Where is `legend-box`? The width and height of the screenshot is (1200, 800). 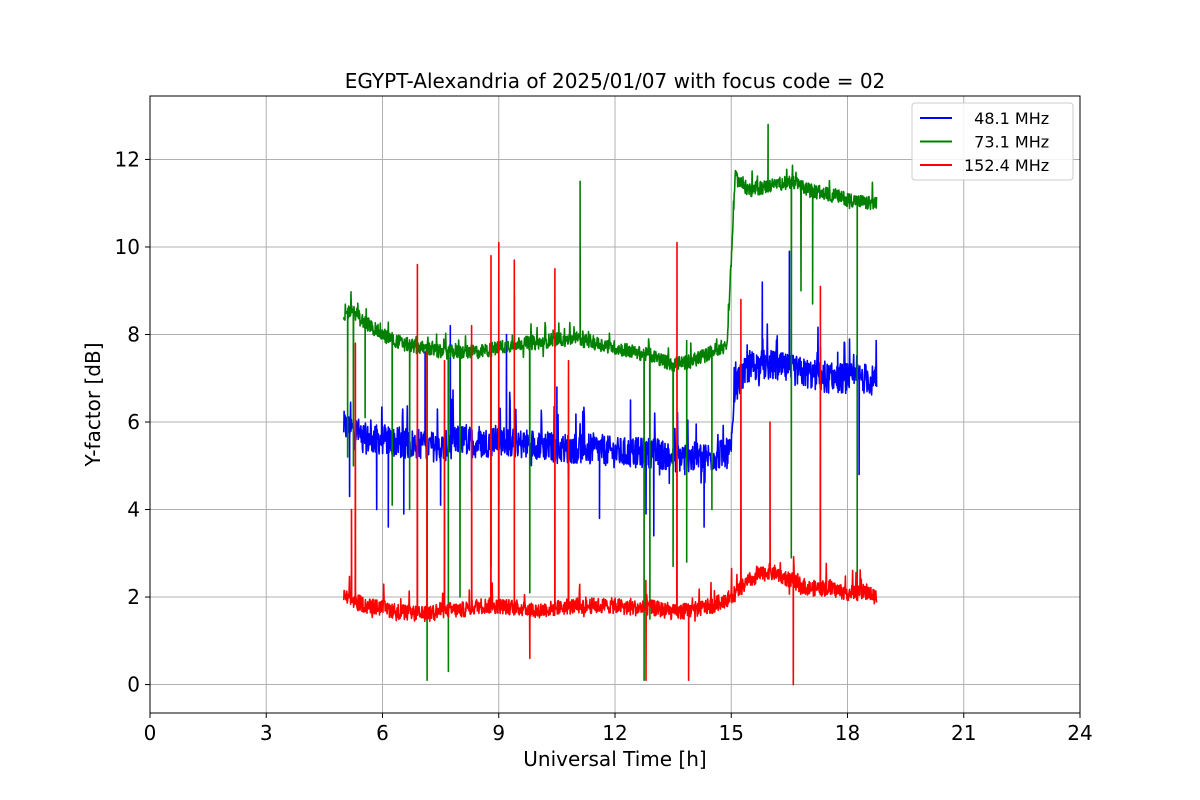
legend-box is located at coordinates (992, 141).